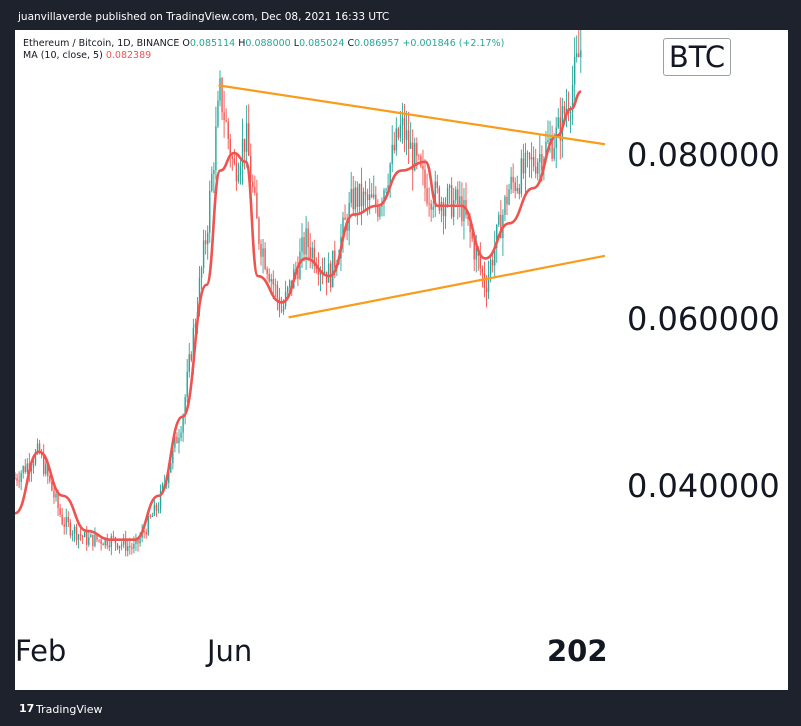  I want to click on legend-ma-row: MA (10, close, 5) 0.082389, so click(263, 56).